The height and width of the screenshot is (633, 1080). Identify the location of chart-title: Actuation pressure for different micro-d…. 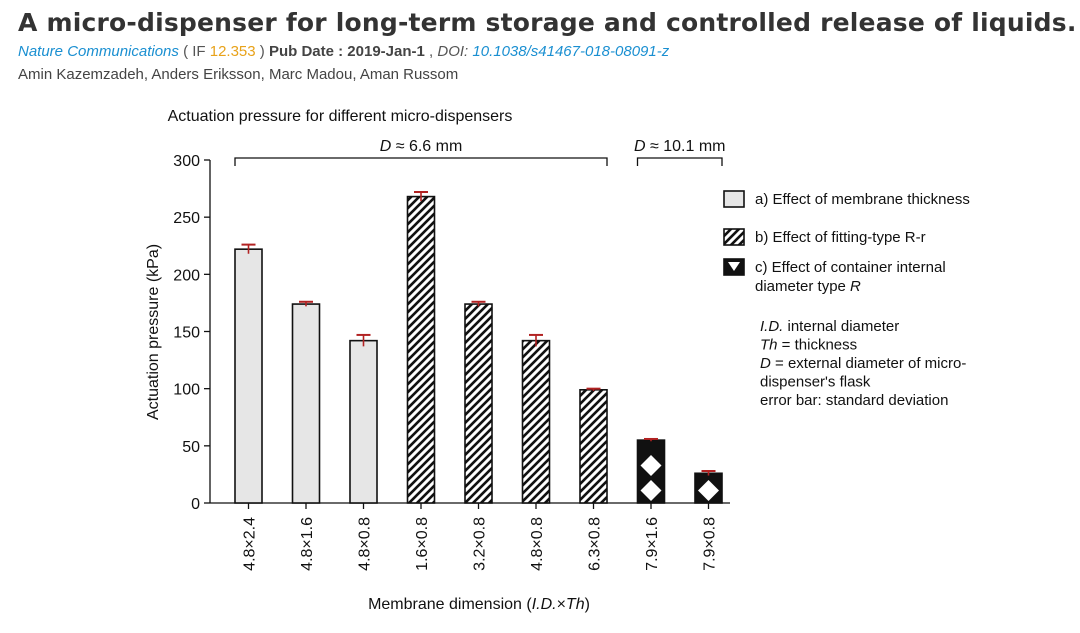
(340, 116).